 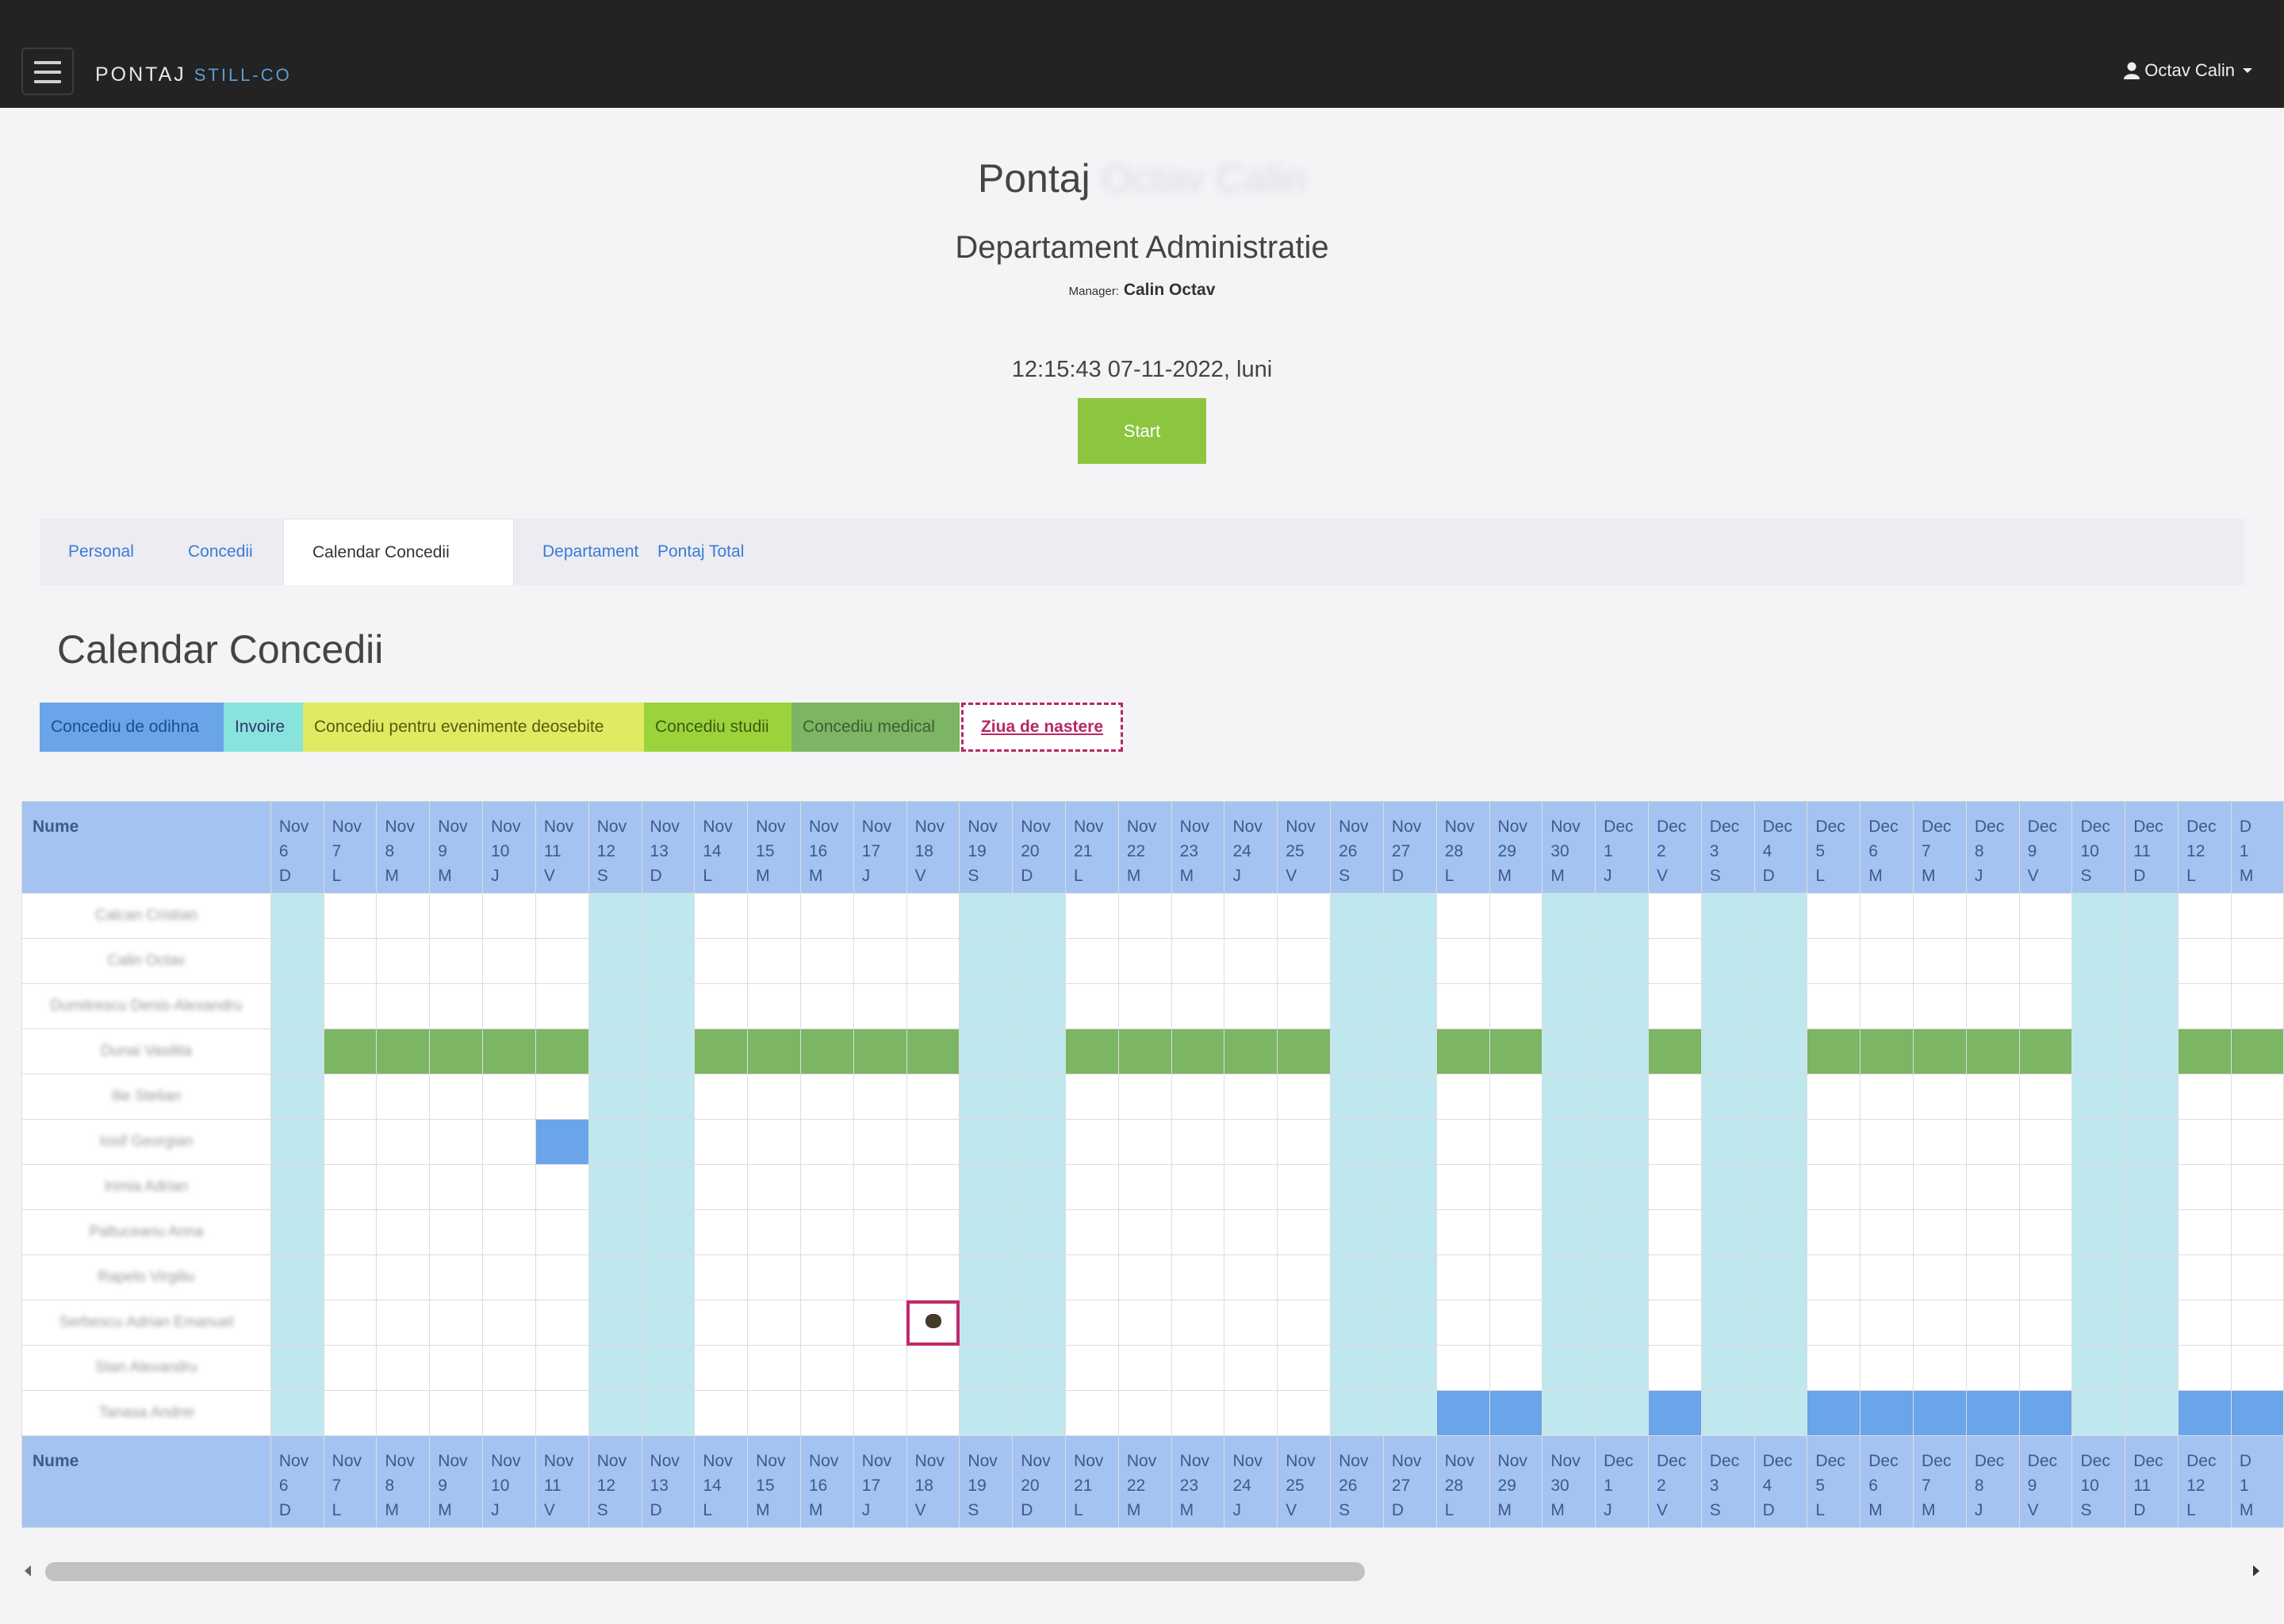 What do you see at coordinates (1042, 727) in the screenshot?
I see `legend-ziua-de-nastere: Ziua de nastere` at bounding box center [1042, 727].